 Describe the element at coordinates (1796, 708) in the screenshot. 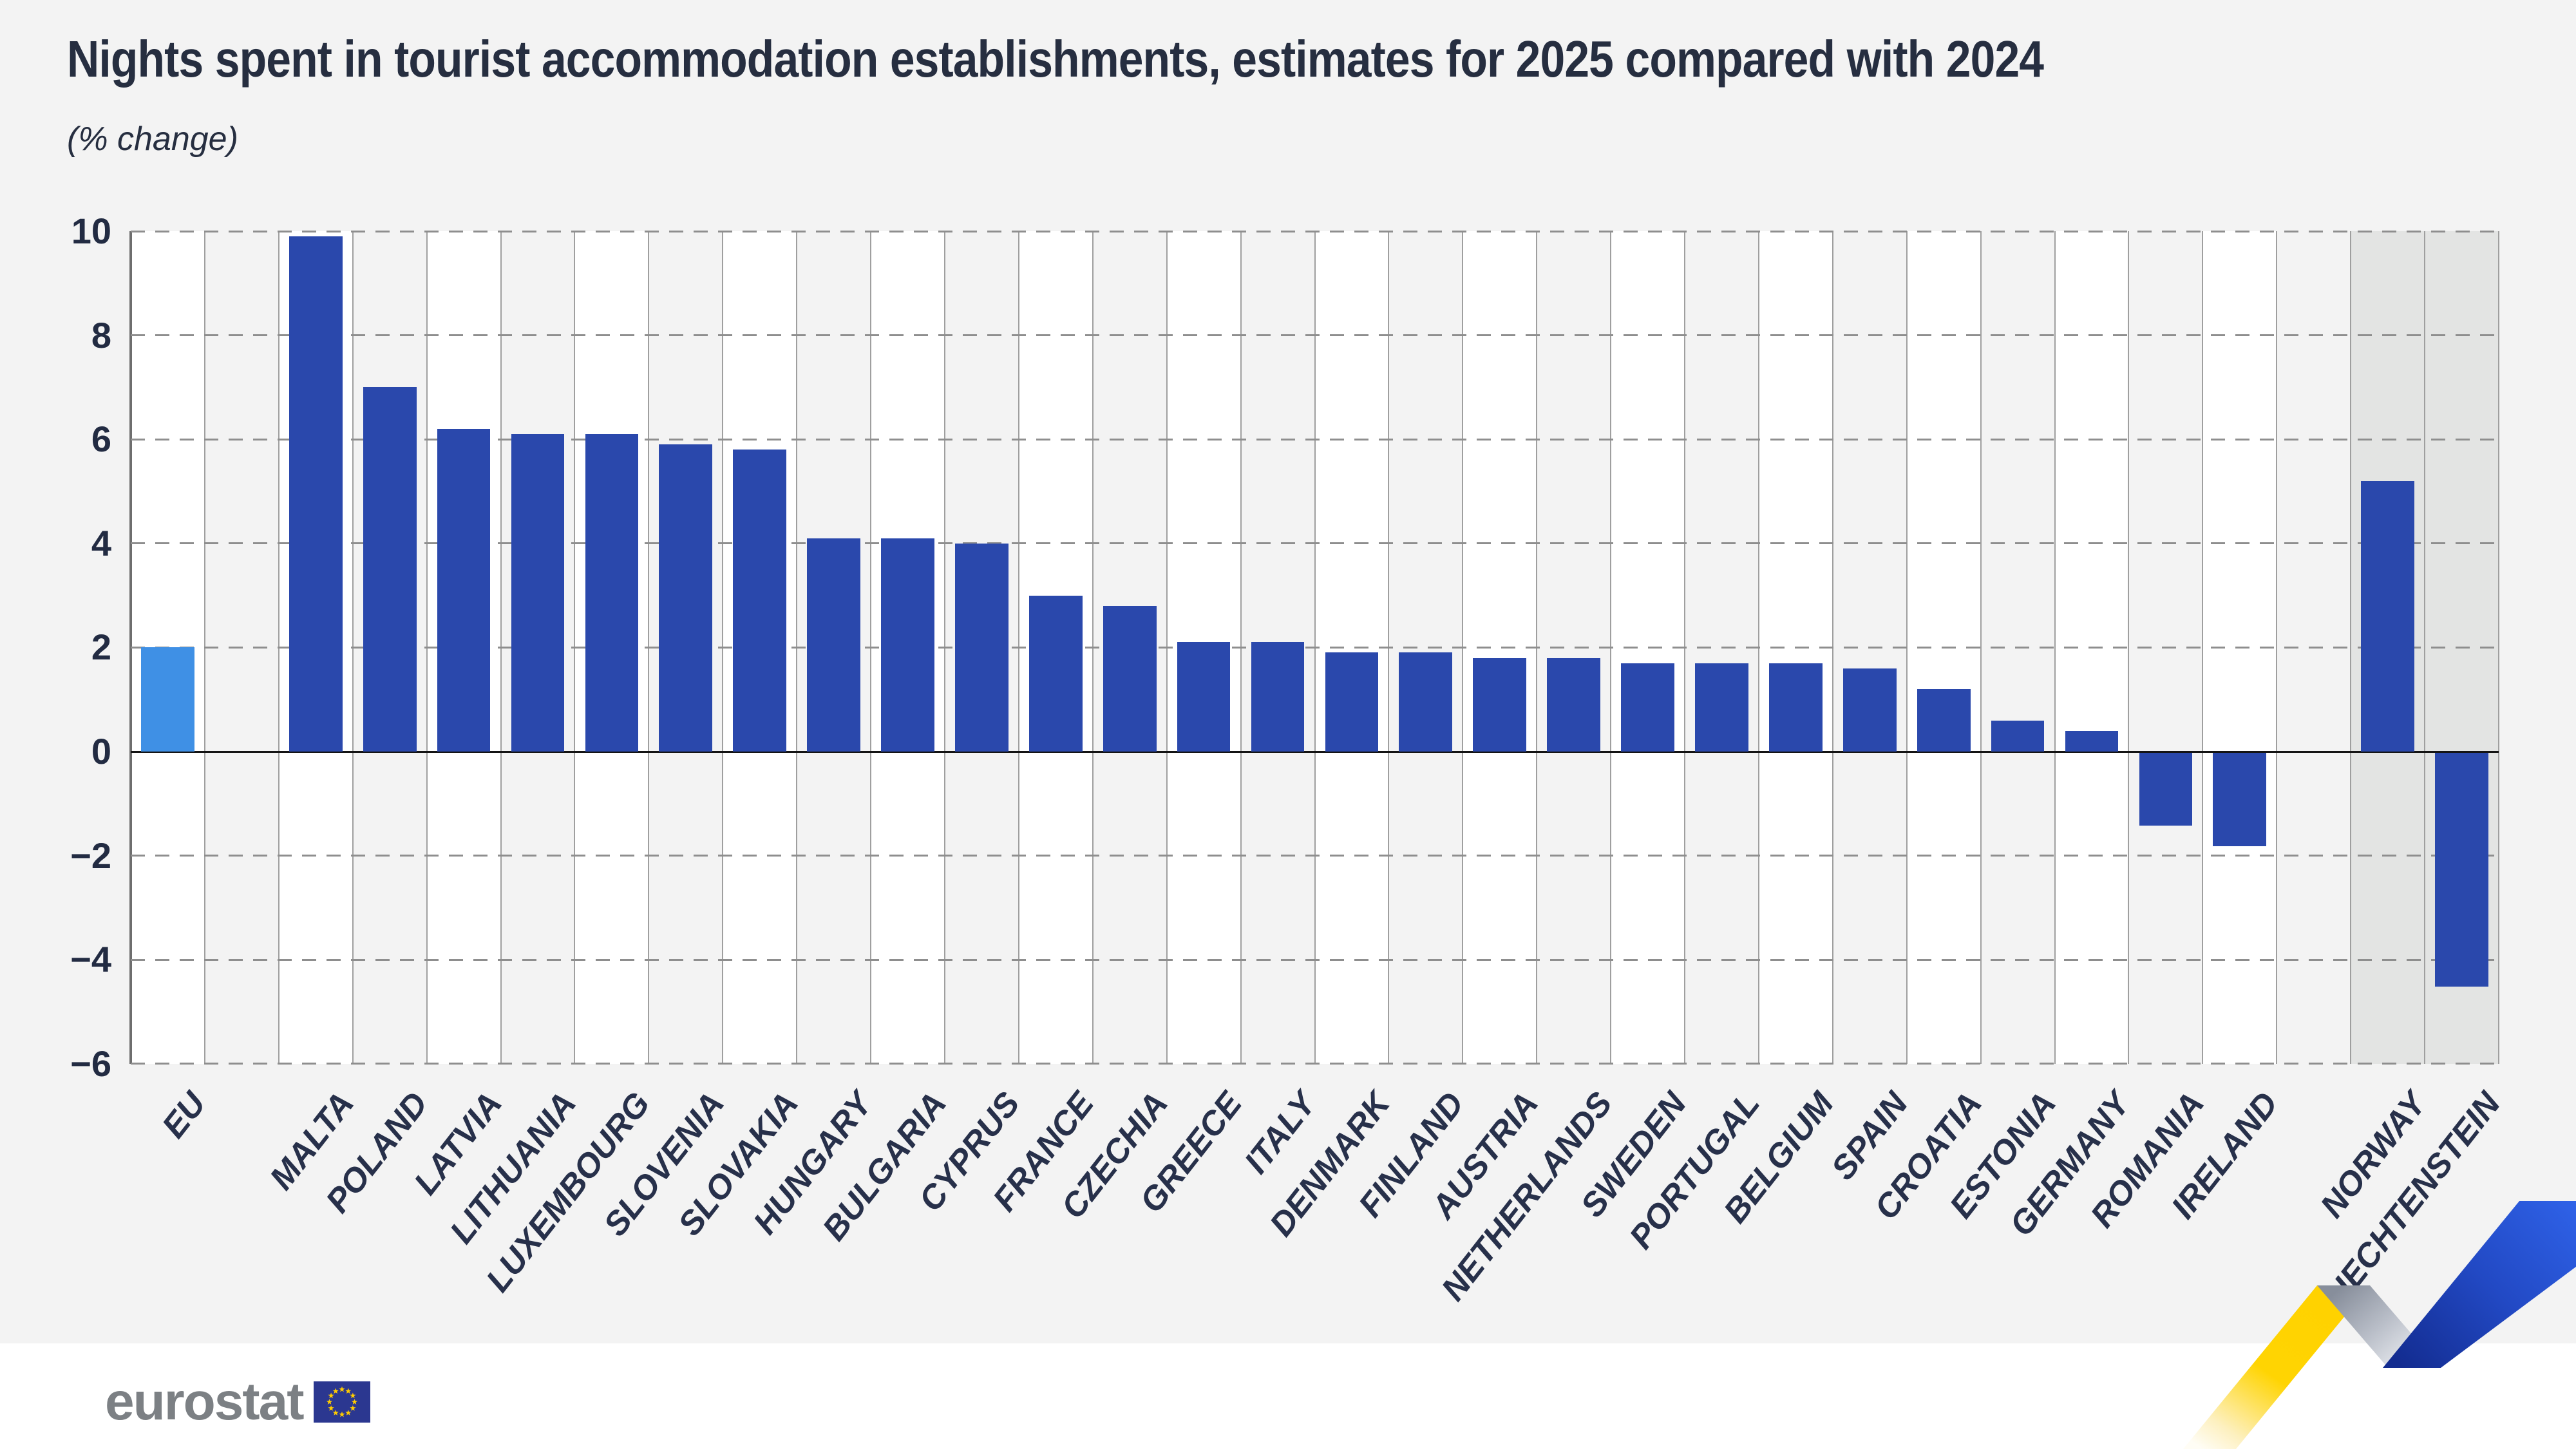

I see `bar-belgium` at that location.